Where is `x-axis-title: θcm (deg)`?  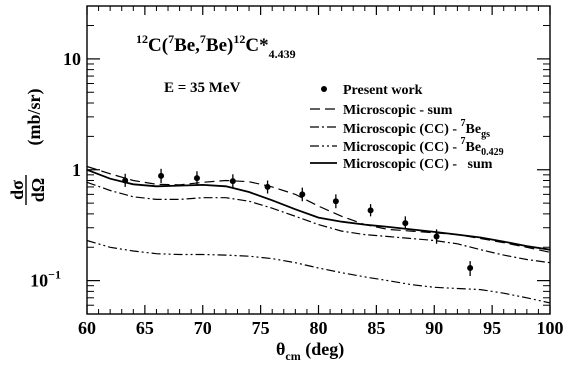
x-axis-title: θcm (deg) is located at coordinates (310, 351).